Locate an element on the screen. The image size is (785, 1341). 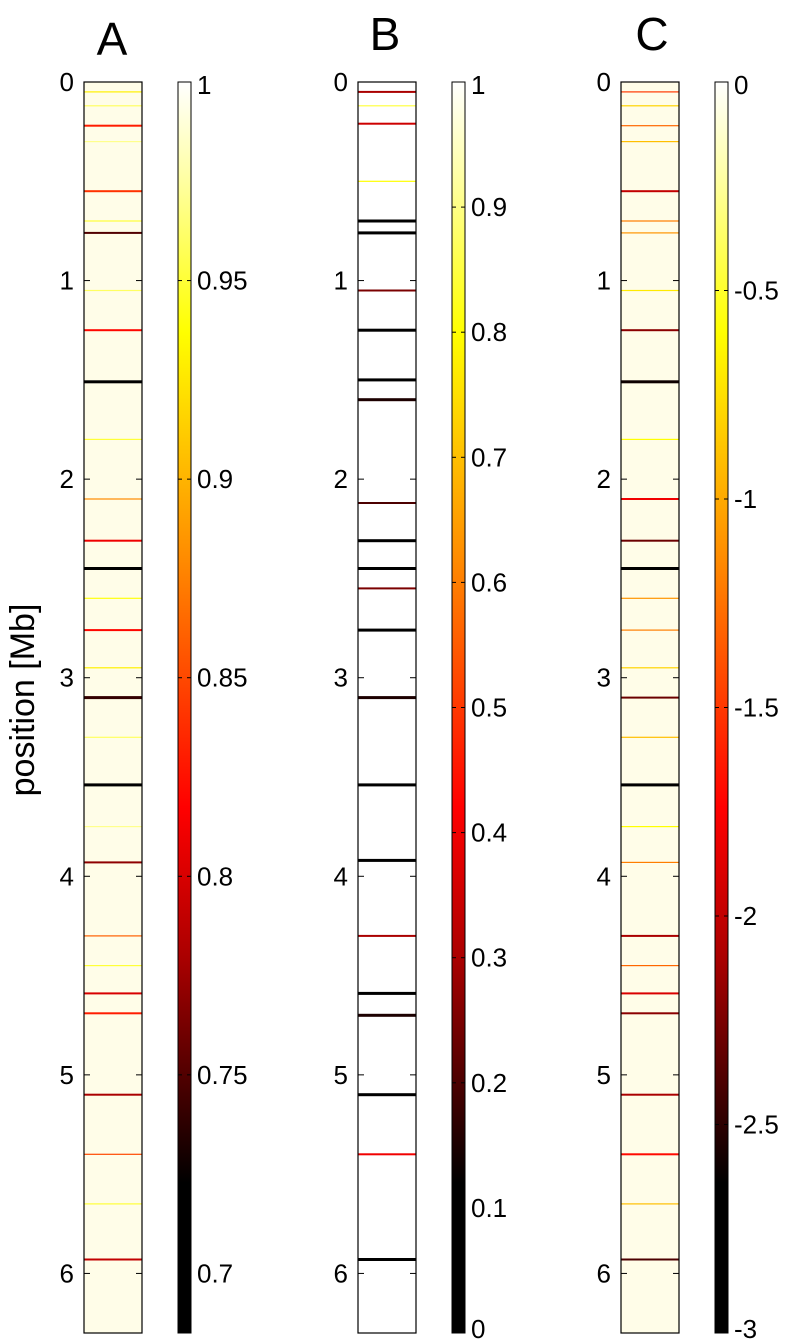
colorbar-tick-label: -2 is located at coordinates (745, 916).